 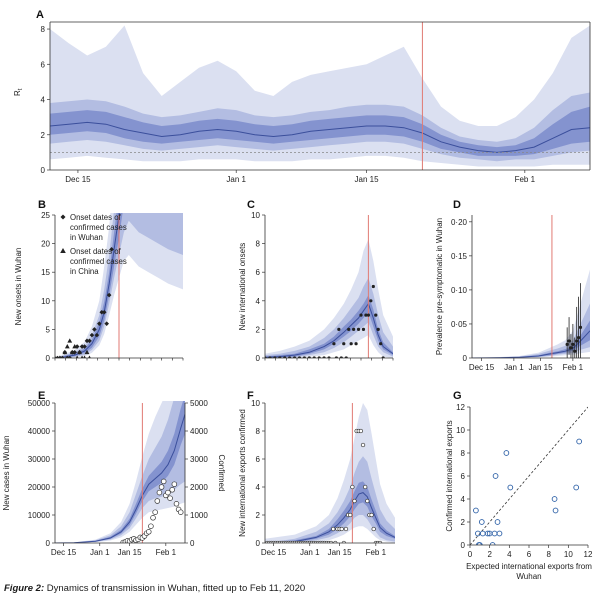 I want to click on plot-area, so click(x=531, y=286).